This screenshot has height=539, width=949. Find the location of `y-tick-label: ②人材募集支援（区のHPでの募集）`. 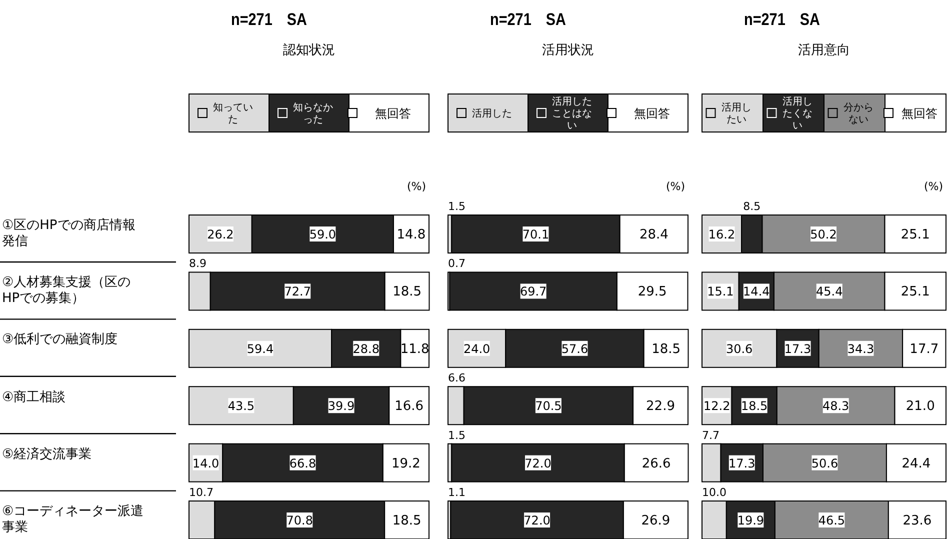

y-tick-label: ②人材募集支援（区のHPでの募集） is located at coordinates (67, 291).